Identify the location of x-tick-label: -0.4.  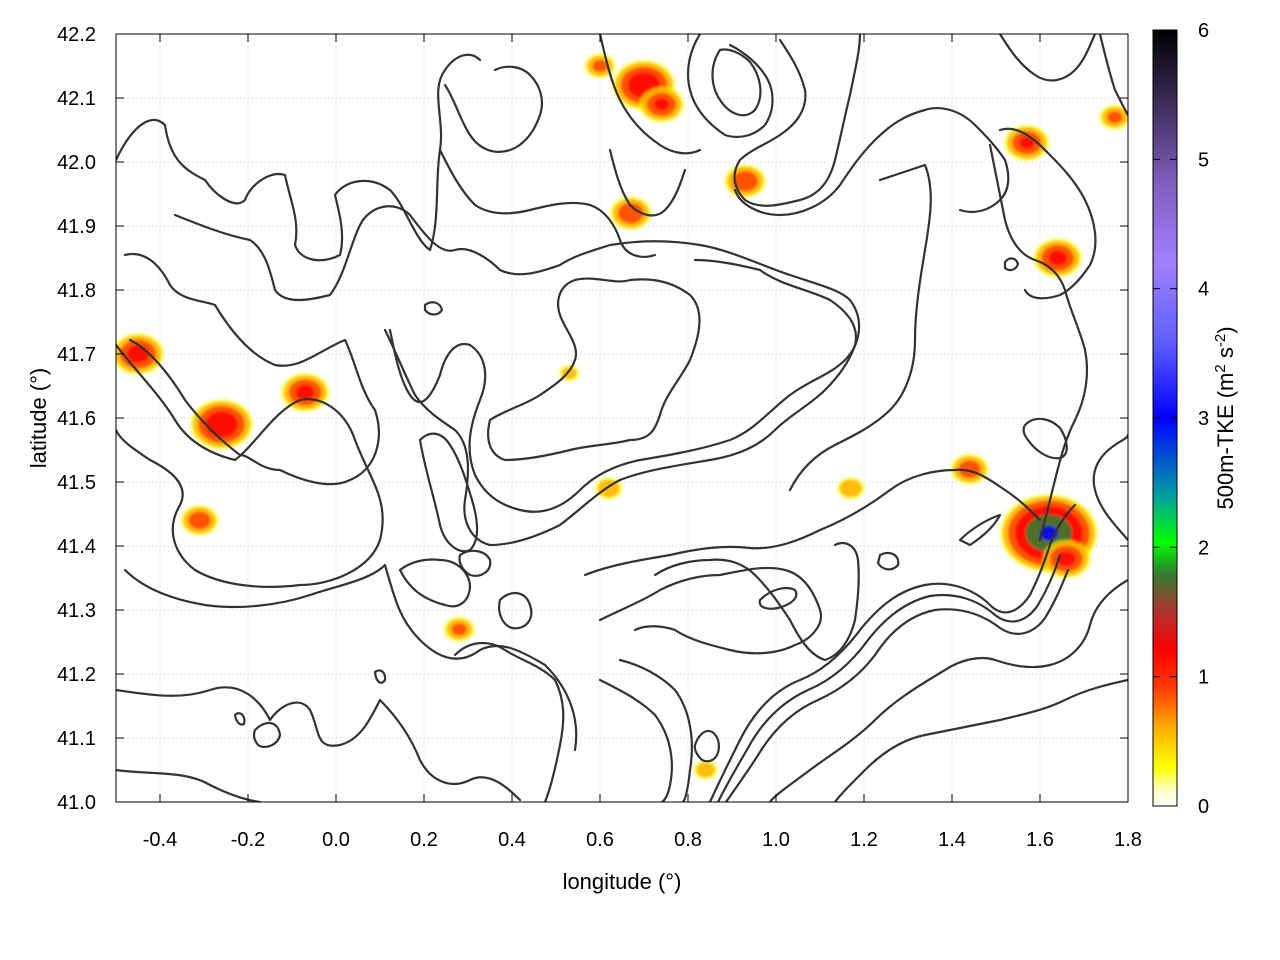
(160, 840).